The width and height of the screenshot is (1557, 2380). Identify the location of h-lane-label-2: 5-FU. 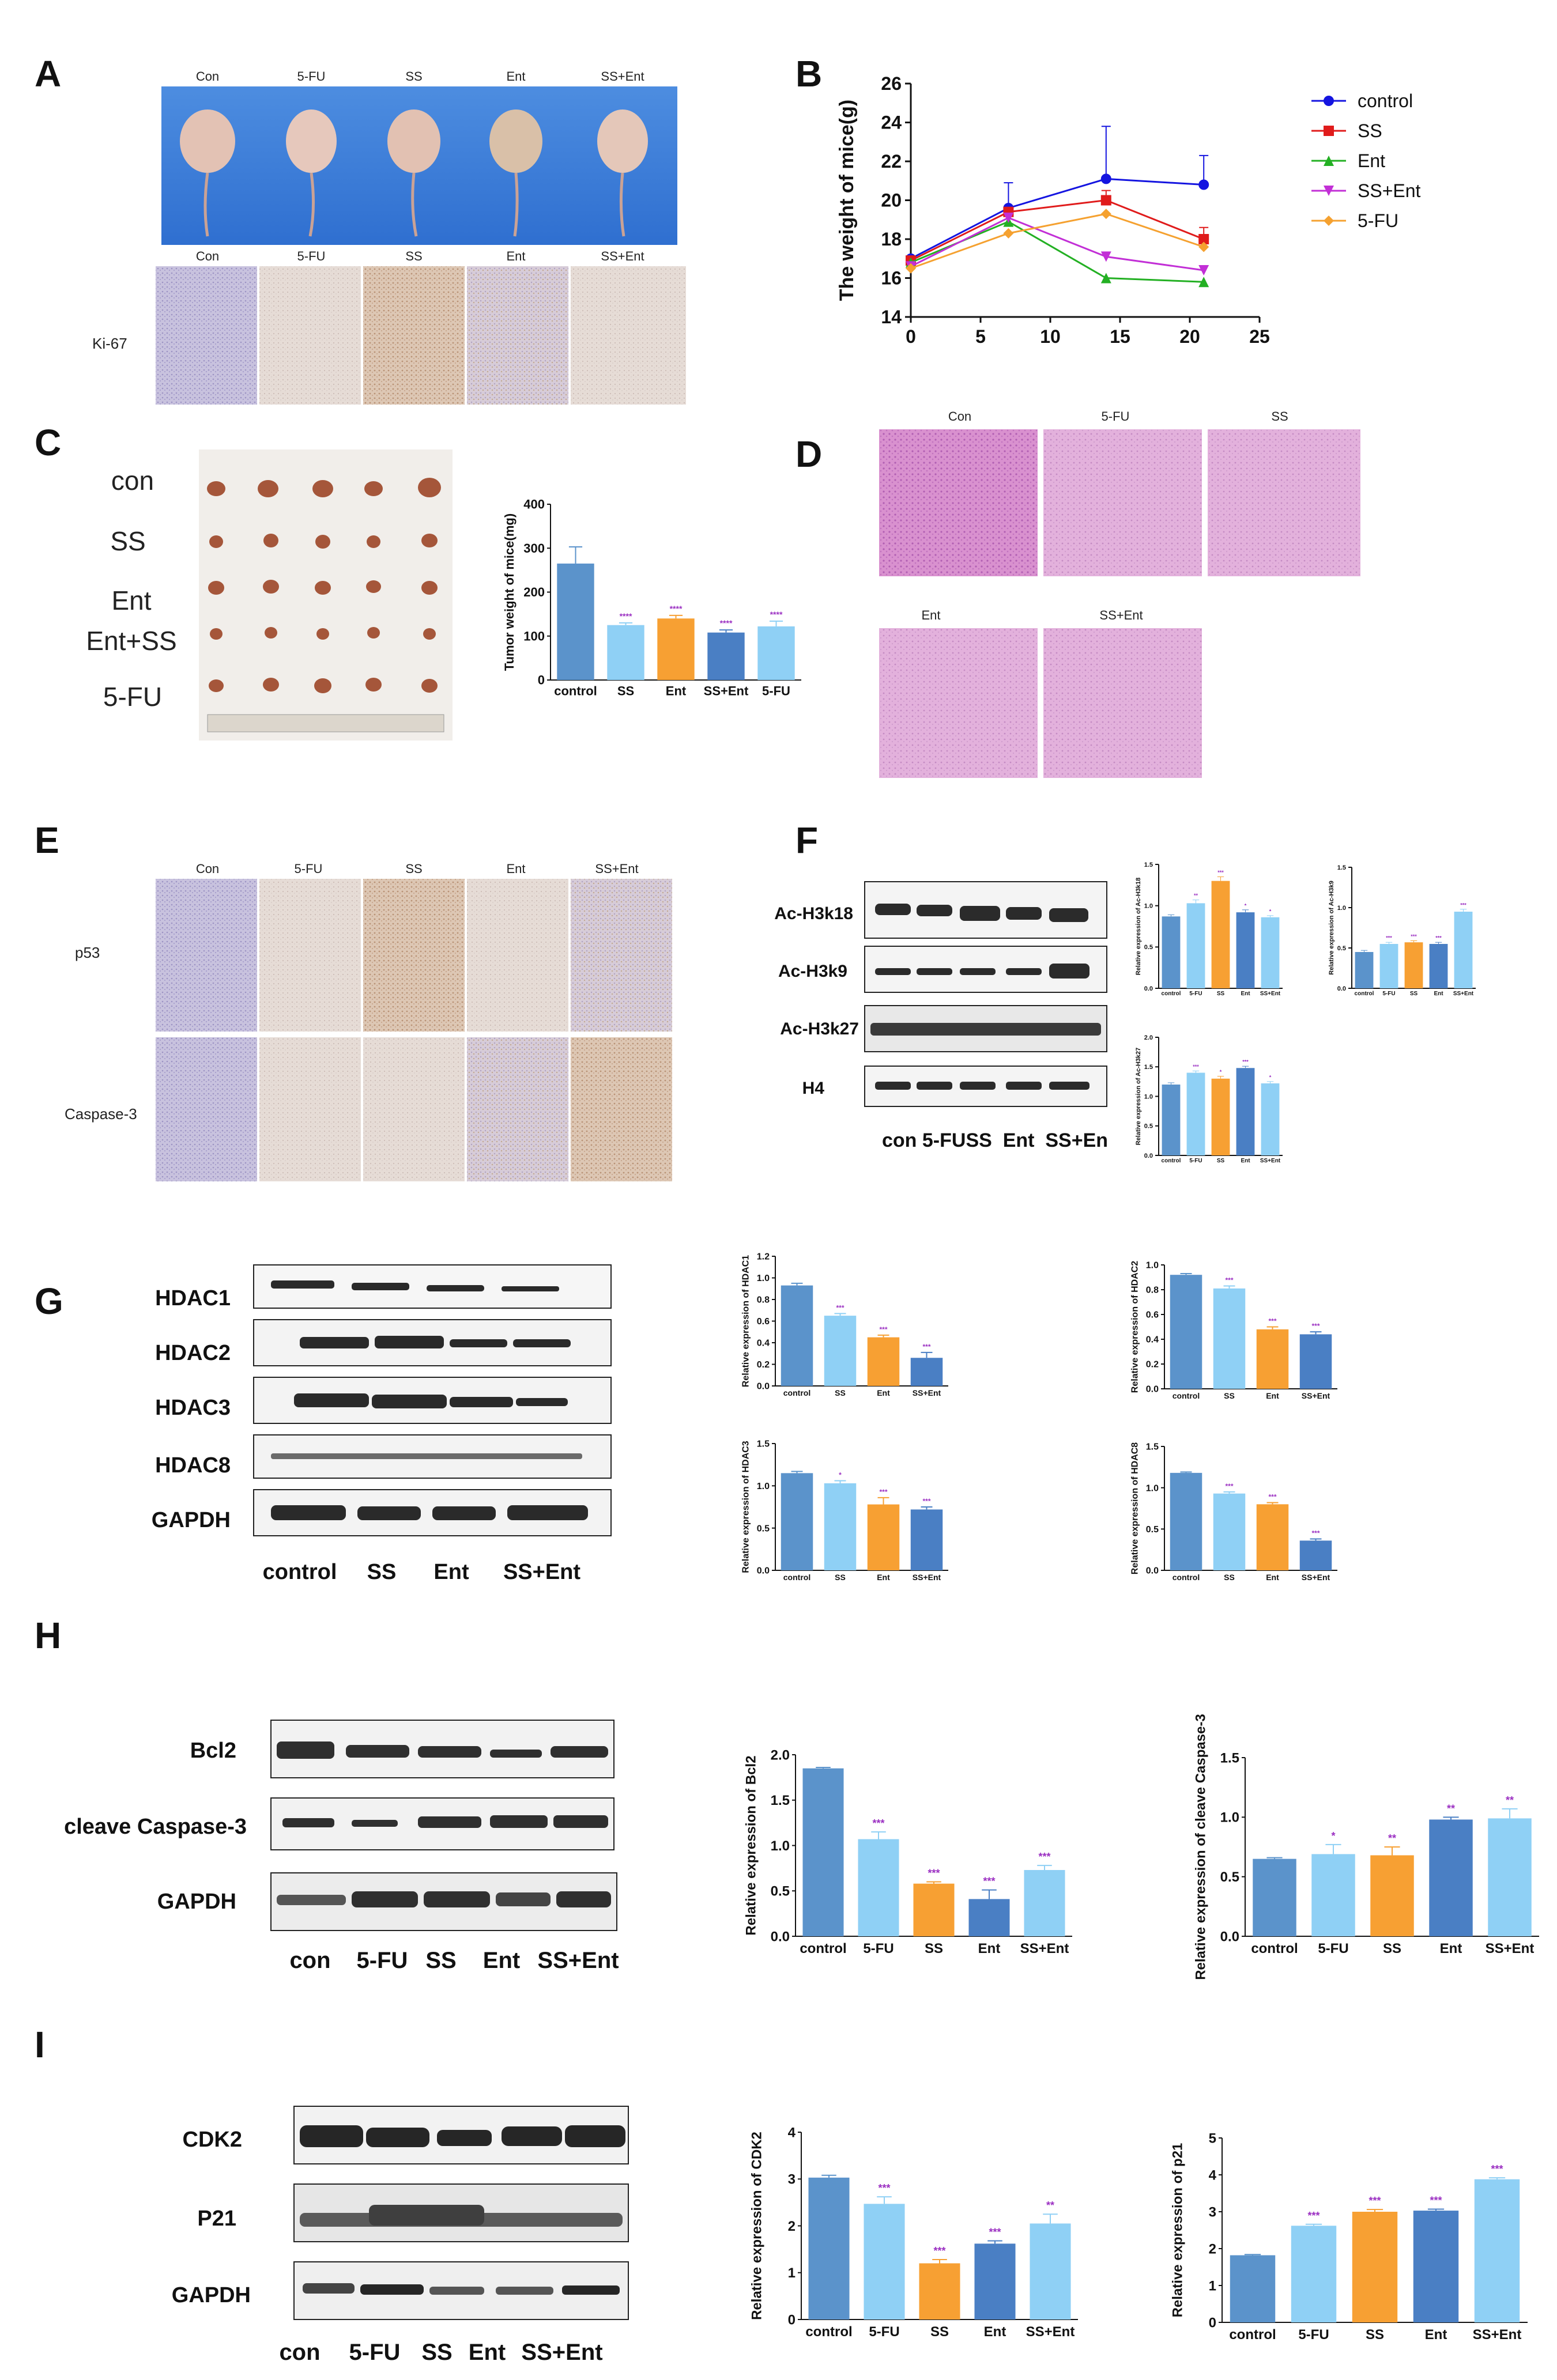
(383, 1961).